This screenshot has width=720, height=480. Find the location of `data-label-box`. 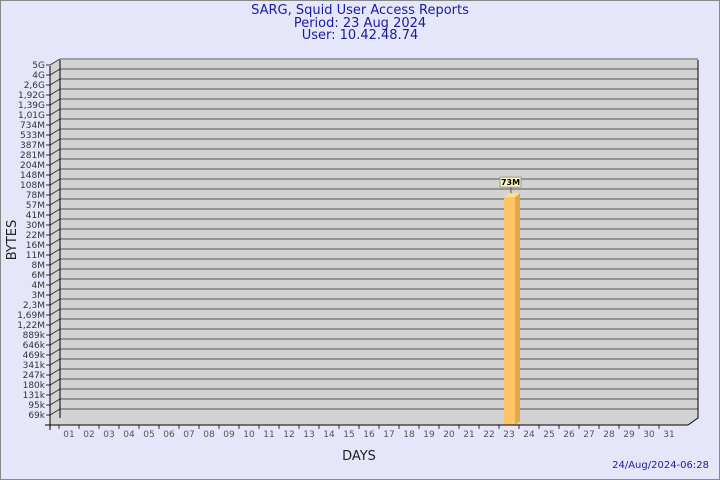

data-label-box is located at coordinates (510, 182).